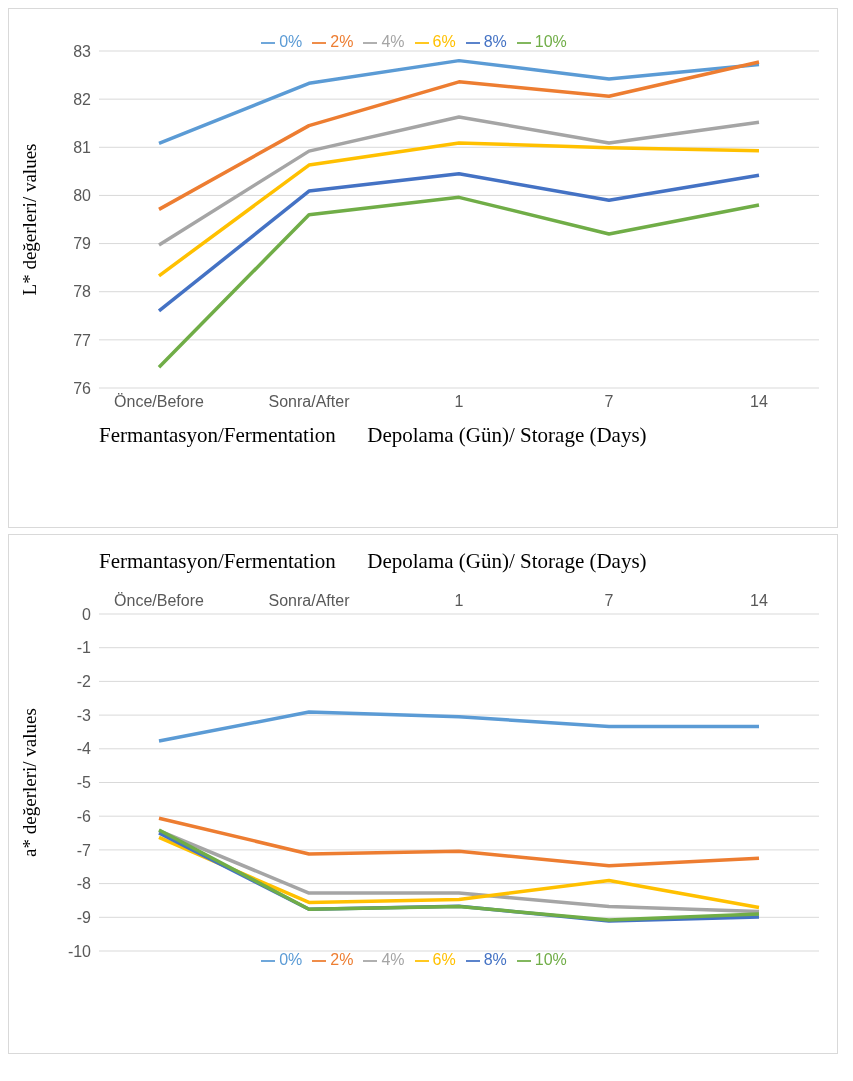 The height and width of the screenshot is (1081, 853). I want to click on y-tick-label: -6, so click(84, 816).